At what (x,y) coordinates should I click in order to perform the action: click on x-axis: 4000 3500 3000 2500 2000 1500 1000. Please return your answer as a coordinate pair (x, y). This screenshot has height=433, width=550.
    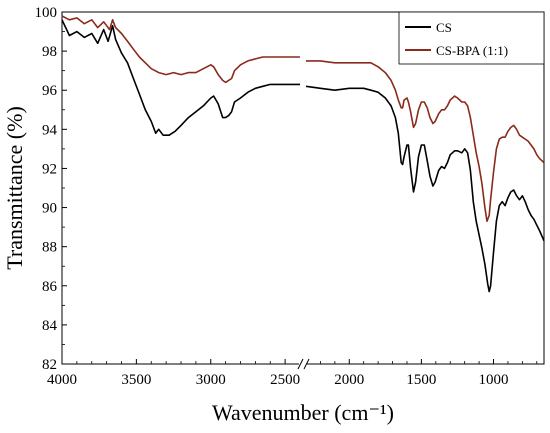
    Looking at the image, I should click on (292, 373).